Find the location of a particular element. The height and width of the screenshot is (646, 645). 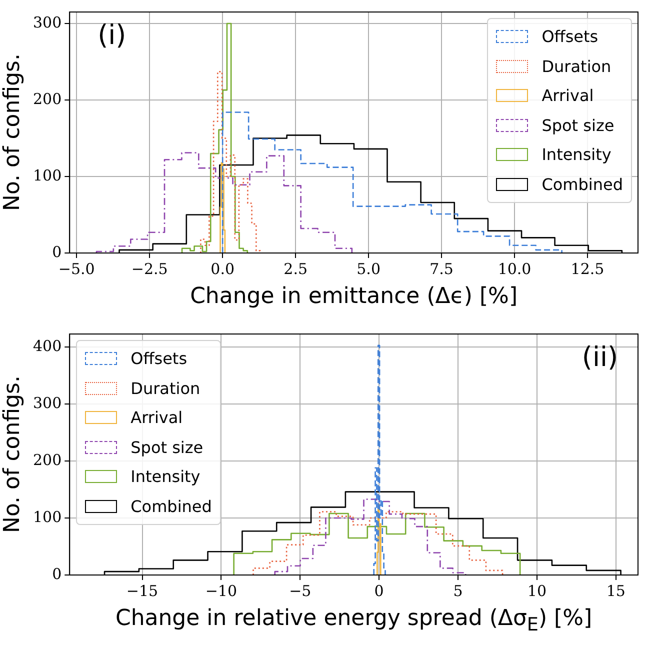

x-tick-label: −5.0 is located at coordinates (76, 269).